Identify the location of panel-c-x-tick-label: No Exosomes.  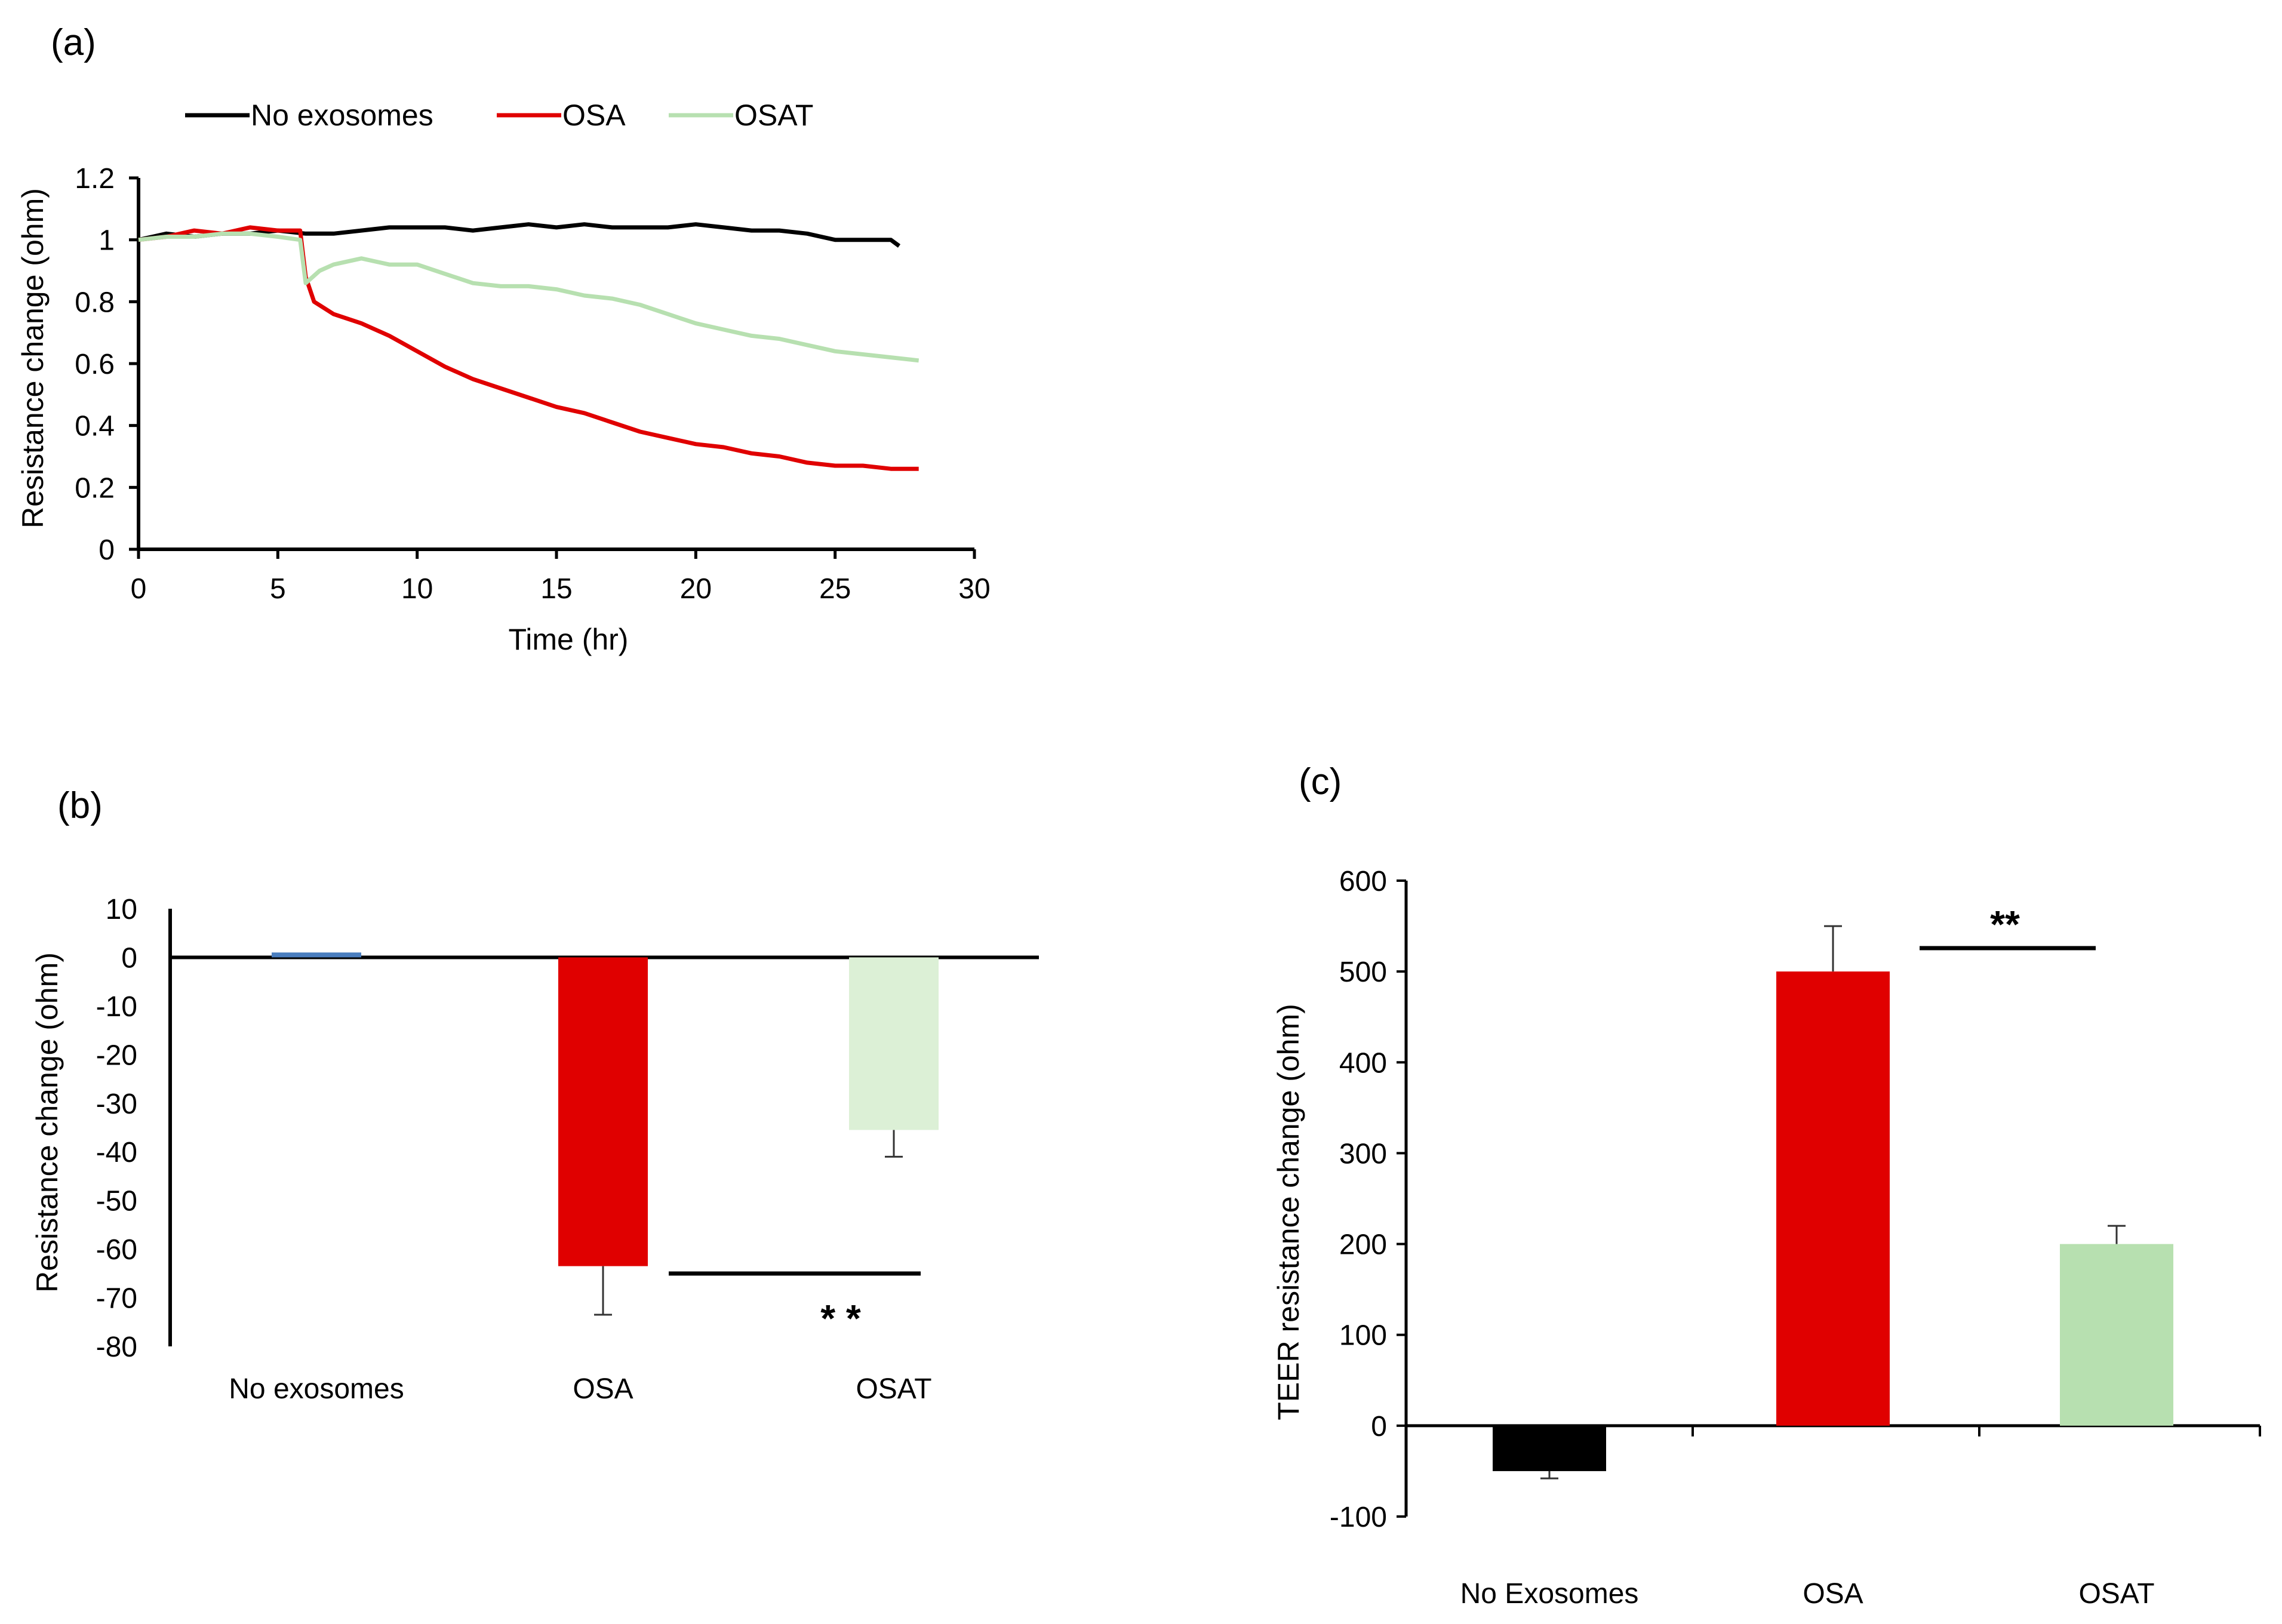
(1549, 1594).